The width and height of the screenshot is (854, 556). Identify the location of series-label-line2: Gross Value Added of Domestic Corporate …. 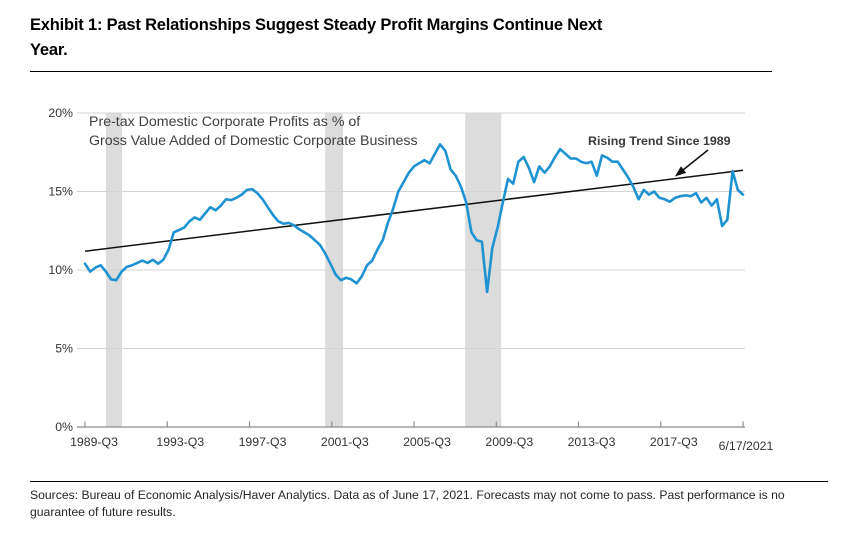
(253, 141).